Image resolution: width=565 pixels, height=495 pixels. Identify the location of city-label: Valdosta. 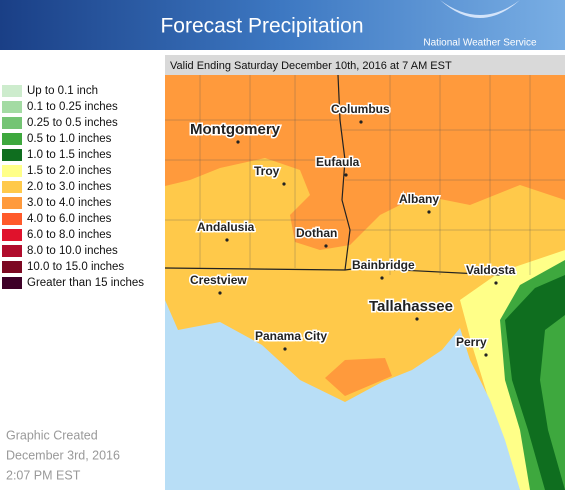
(491, 270).